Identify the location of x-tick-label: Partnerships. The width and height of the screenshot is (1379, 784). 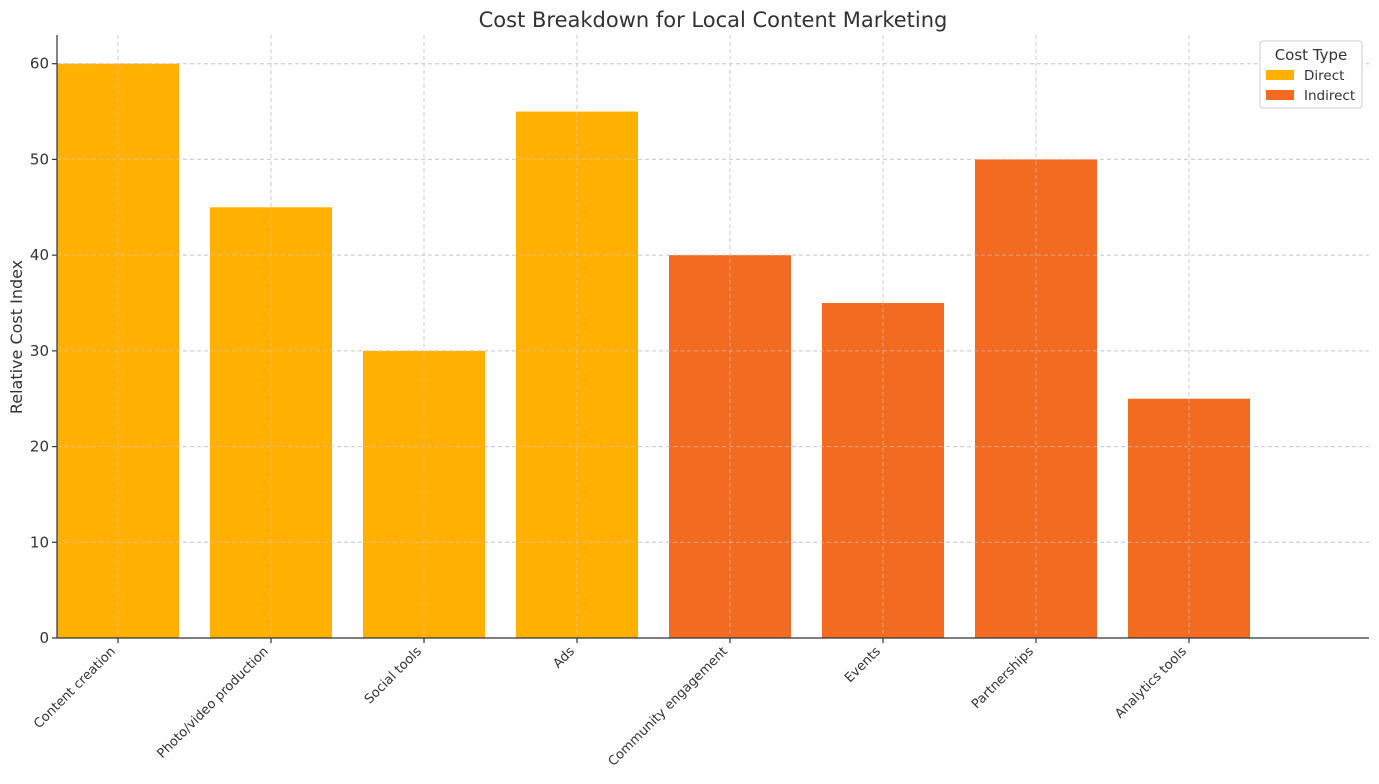
(1003, 678).